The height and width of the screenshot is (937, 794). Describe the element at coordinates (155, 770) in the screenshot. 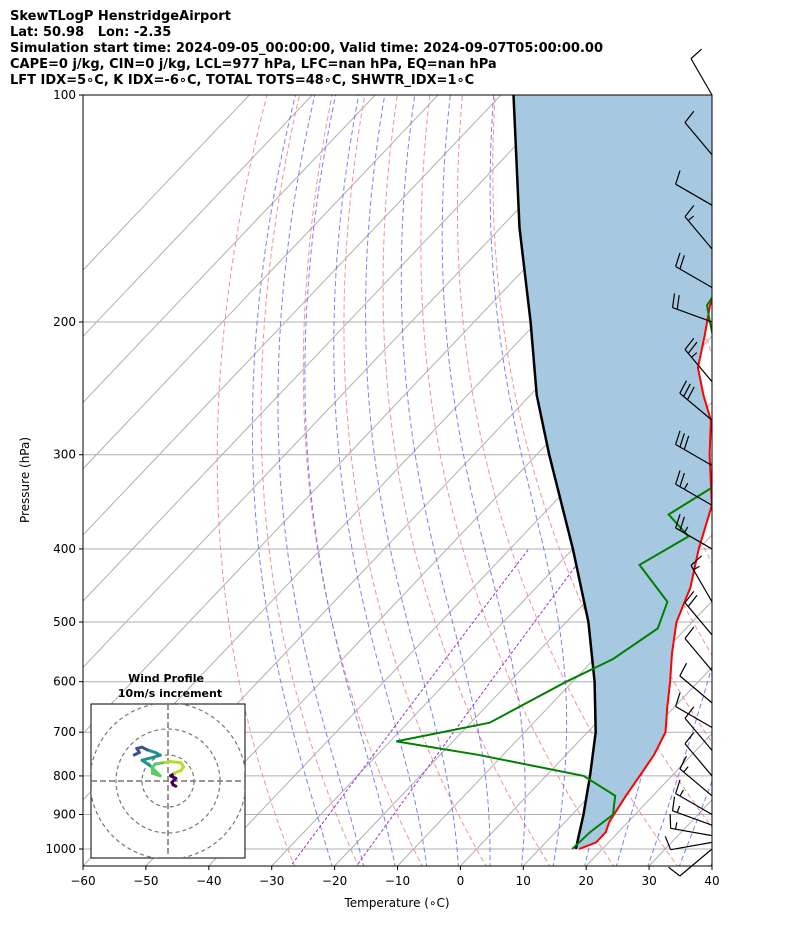

I see `hodograph-segment` at that location.